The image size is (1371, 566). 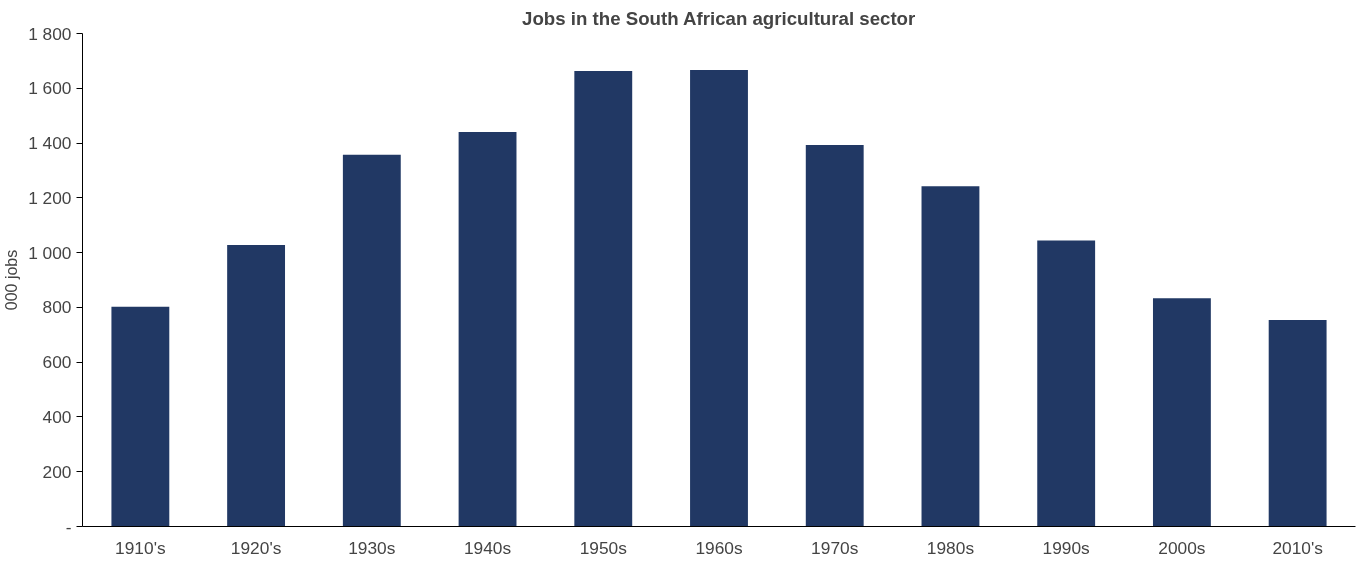 I want to click on chart-title: Jobs in the South African agricultural sector, so click(x=719, y=18).